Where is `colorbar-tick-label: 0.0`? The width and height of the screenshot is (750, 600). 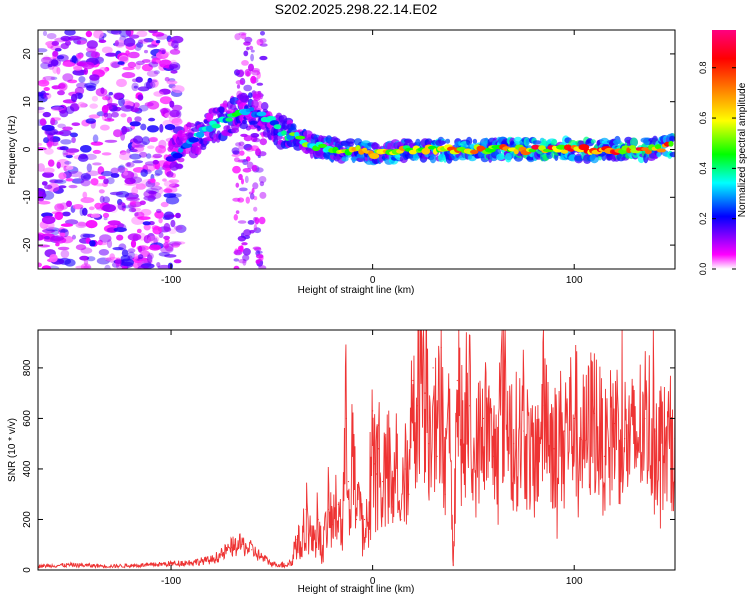
colorbar-tick-label: 0.0 is located at coordinates (703, 269).